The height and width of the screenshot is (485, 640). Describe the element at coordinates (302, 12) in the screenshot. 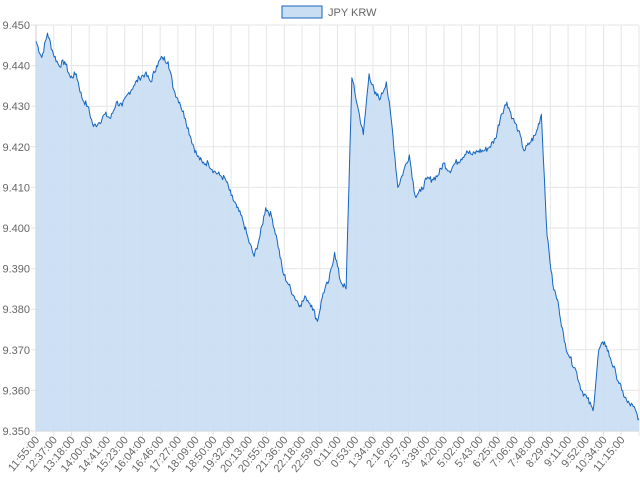

I see `legend-swatch` at that location.